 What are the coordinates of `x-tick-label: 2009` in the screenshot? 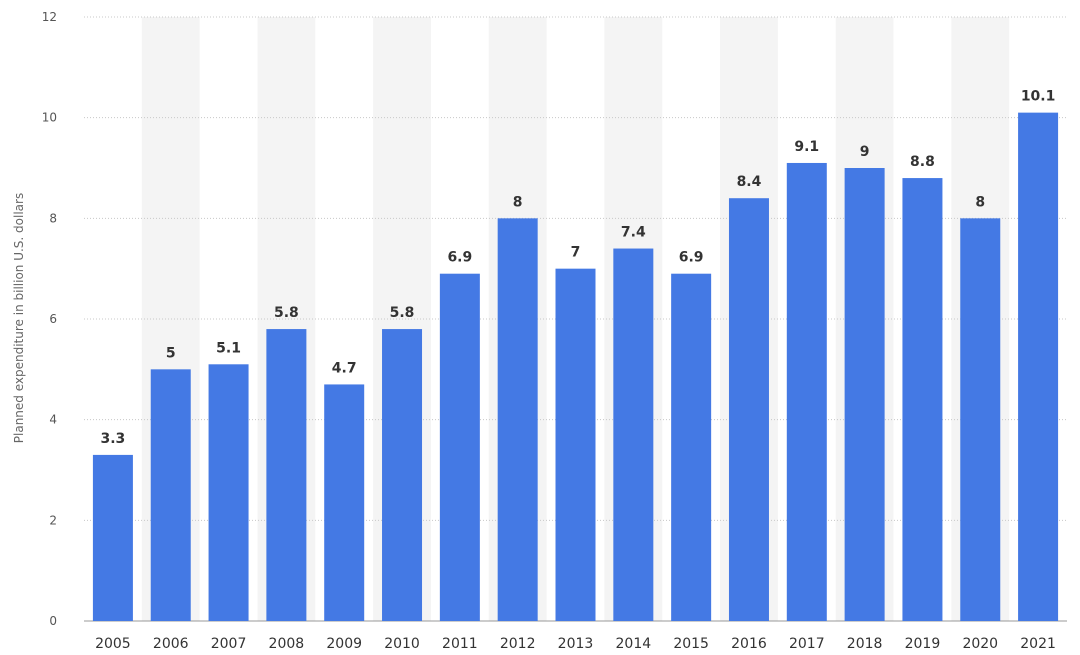 It's located at (344, 644).